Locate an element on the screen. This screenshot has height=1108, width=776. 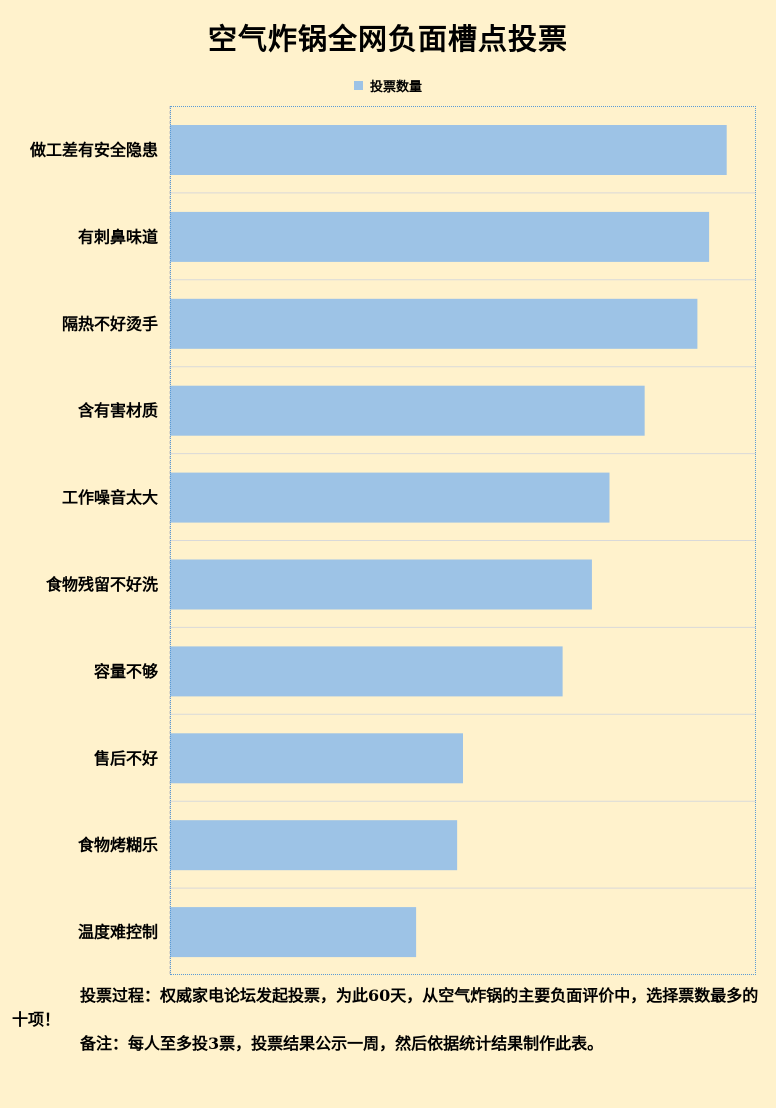
category-label: 有刺鼻味道 is located at coordinates (118, 236).